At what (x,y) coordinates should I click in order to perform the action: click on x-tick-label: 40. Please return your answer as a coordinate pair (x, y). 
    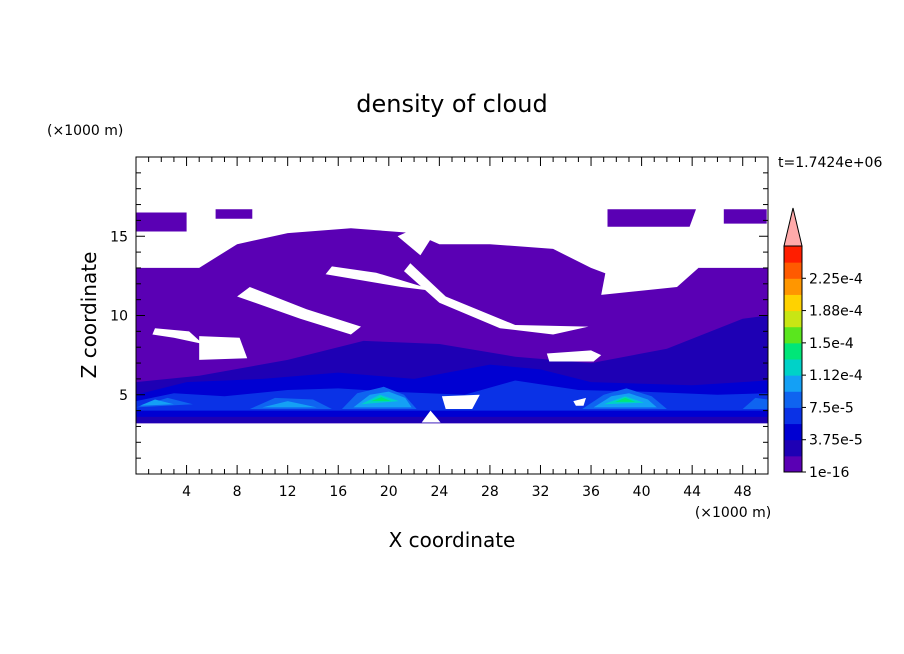
    Looking at the image, I should click on (642, 492).